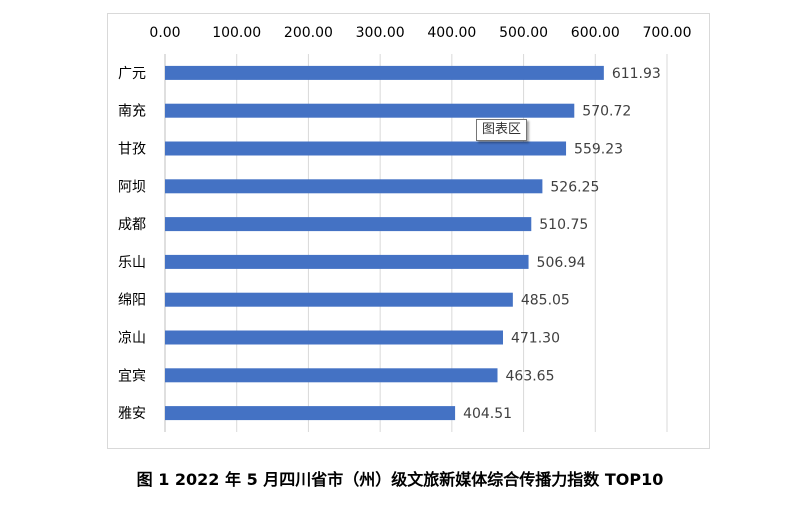 This screenshot has height=521, width=800. Describe the element at coordinates (132, 112) in the screenshot. I see `category-label: 南充` at that location.